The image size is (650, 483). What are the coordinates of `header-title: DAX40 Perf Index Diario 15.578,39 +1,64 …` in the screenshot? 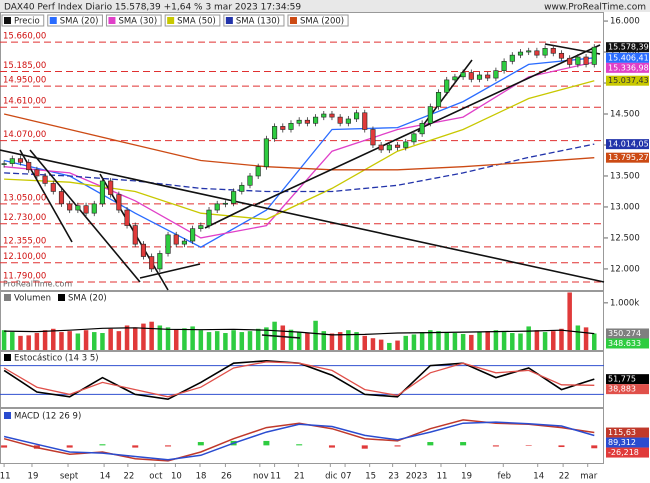 It's located at (152, 8).